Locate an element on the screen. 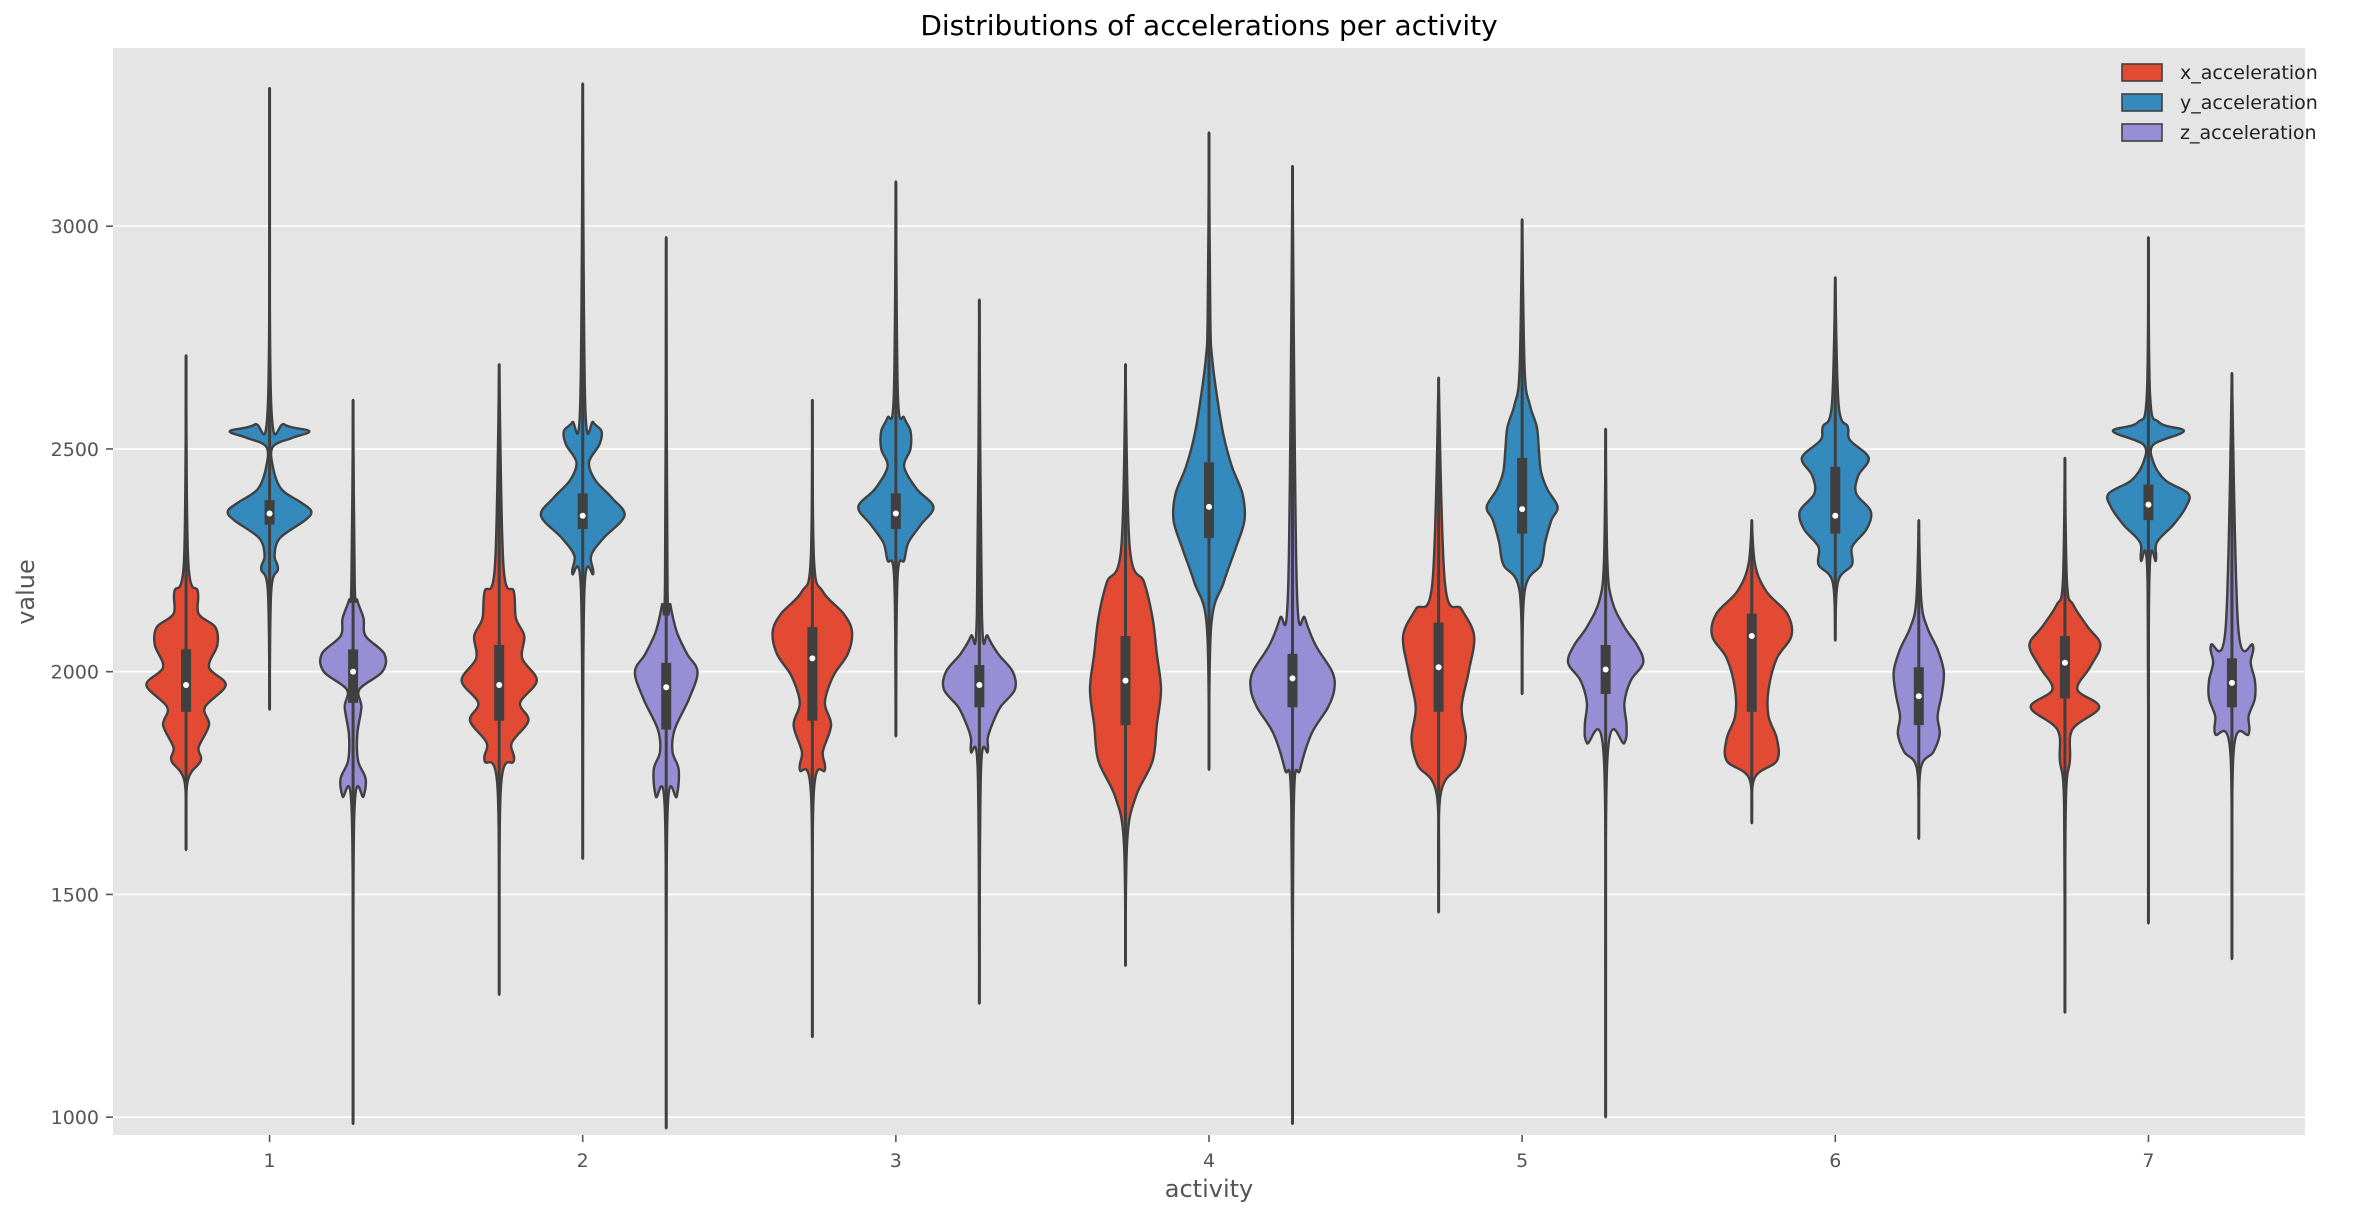 The height and width of the screenshot is (1215, 2358). legend-swatch-x_acceleration is located at coordinates (2142, 72).